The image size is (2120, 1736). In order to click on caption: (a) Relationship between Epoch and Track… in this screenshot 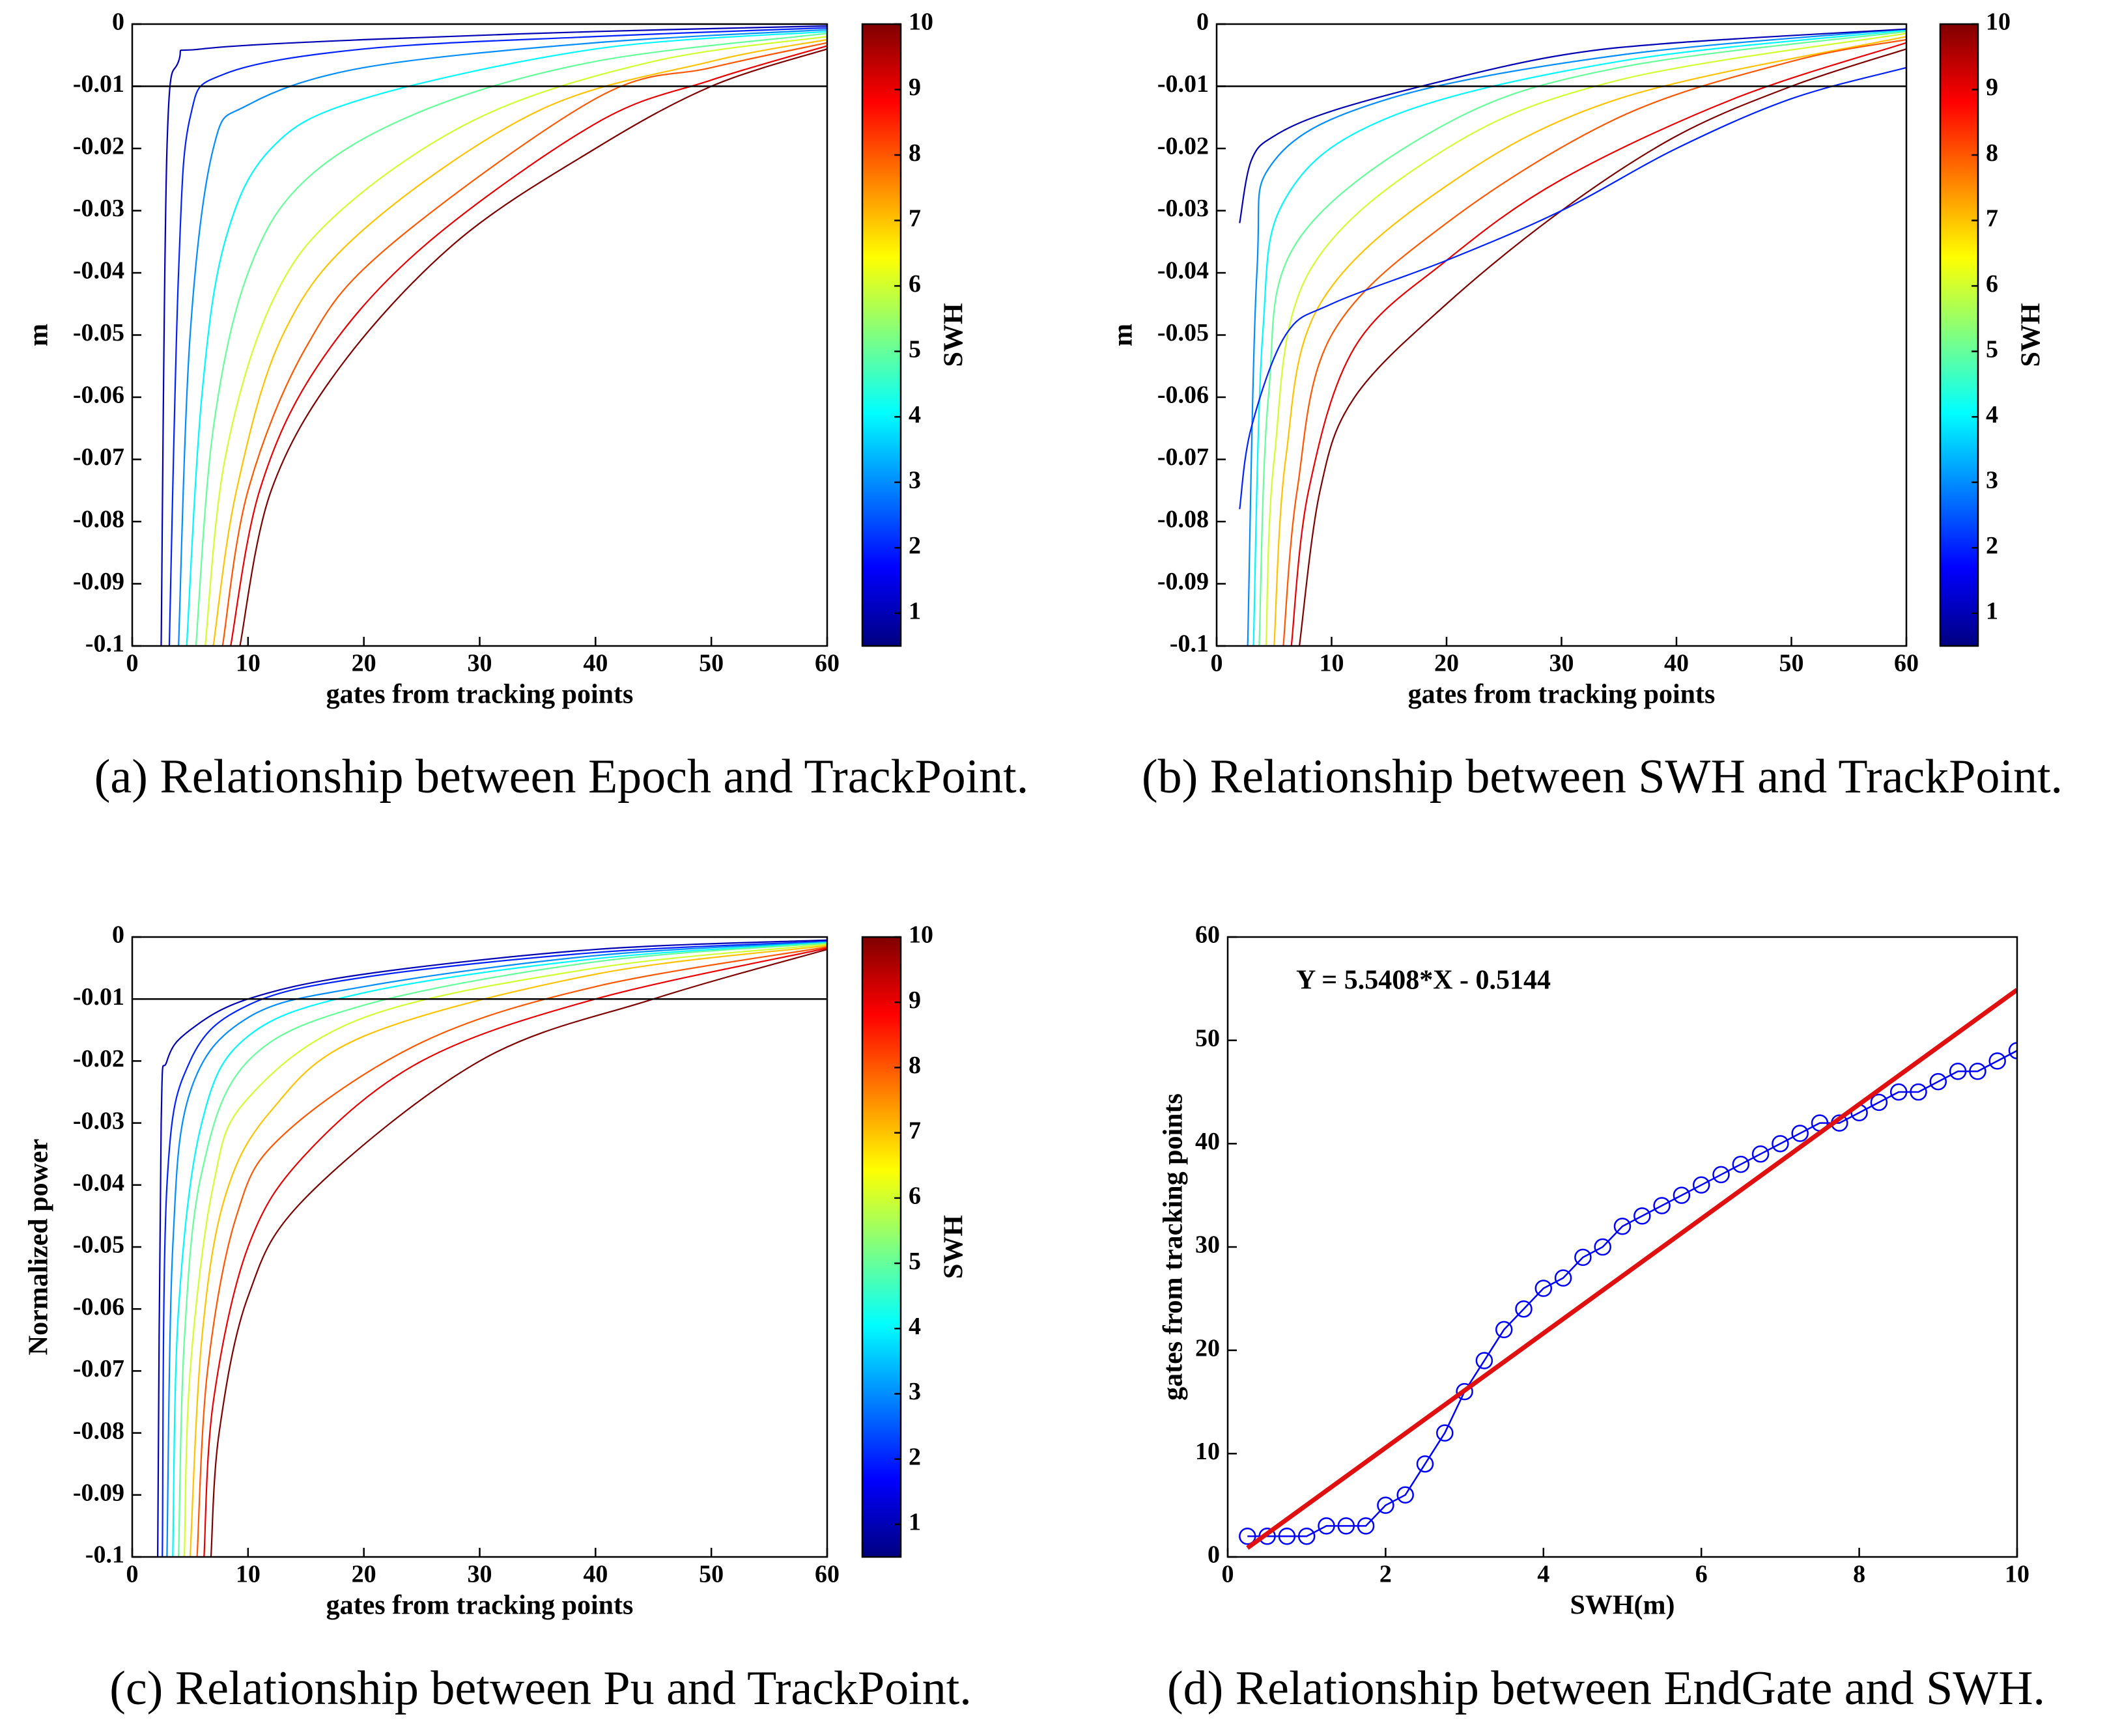, I will do `click(561, 777)`.